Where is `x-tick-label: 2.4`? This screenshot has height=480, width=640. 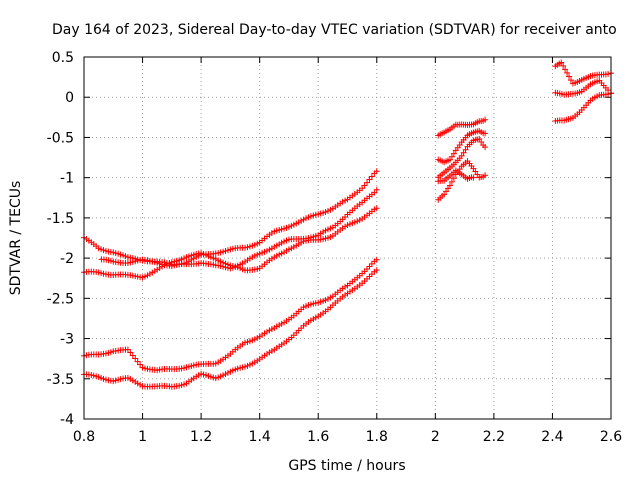
x-tick-label: 2.4 is located at coordinates (552, 437).